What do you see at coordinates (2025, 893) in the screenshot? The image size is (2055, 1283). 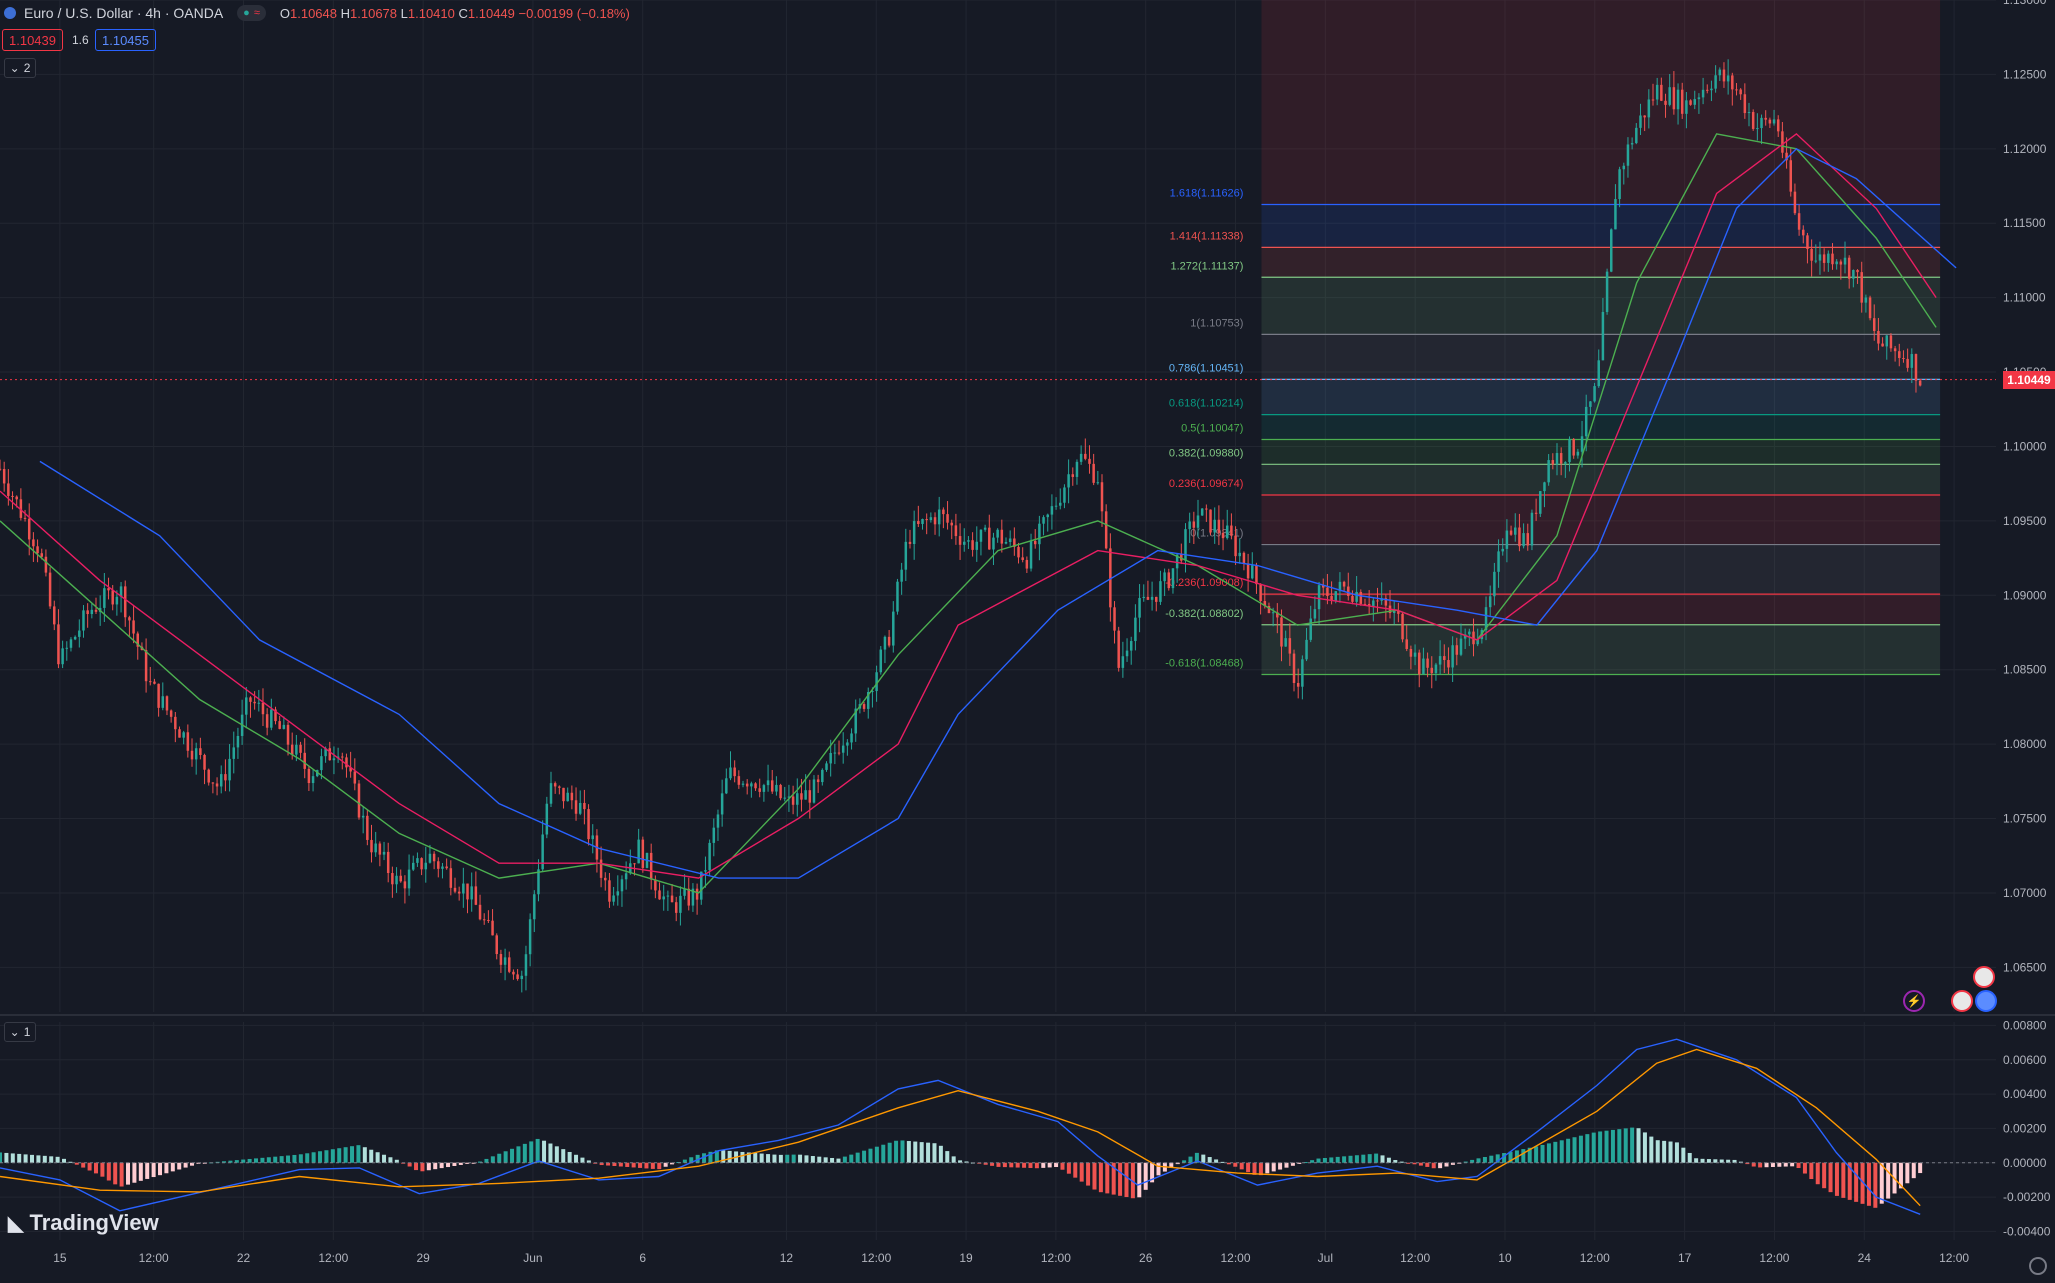 I see `y-tick-label: 1.07000` at bounding box center [2025, 893].